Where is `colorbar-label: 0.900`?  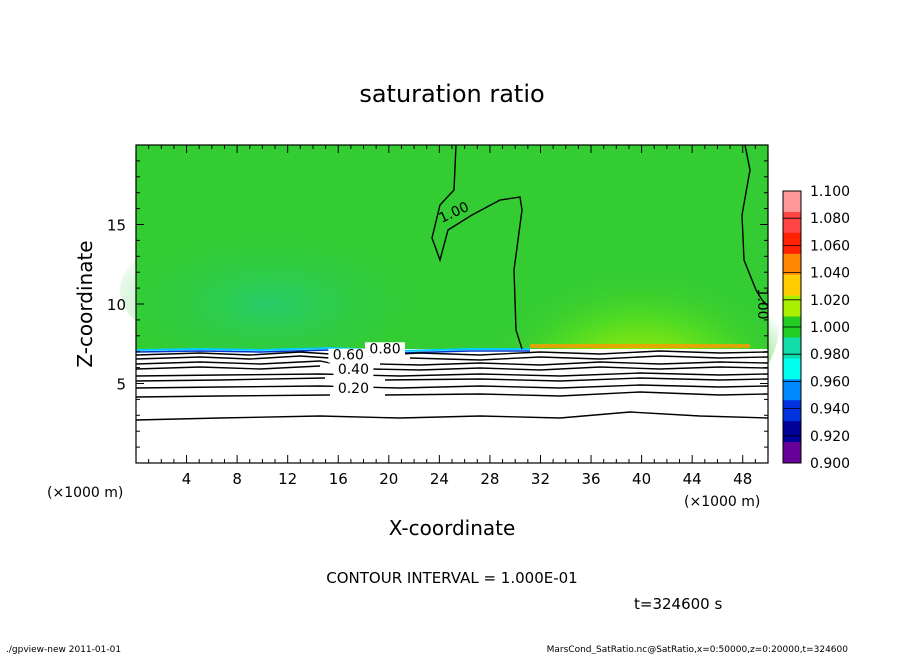 colorbar-label: 0.900 is located at coordinates (830, 464).